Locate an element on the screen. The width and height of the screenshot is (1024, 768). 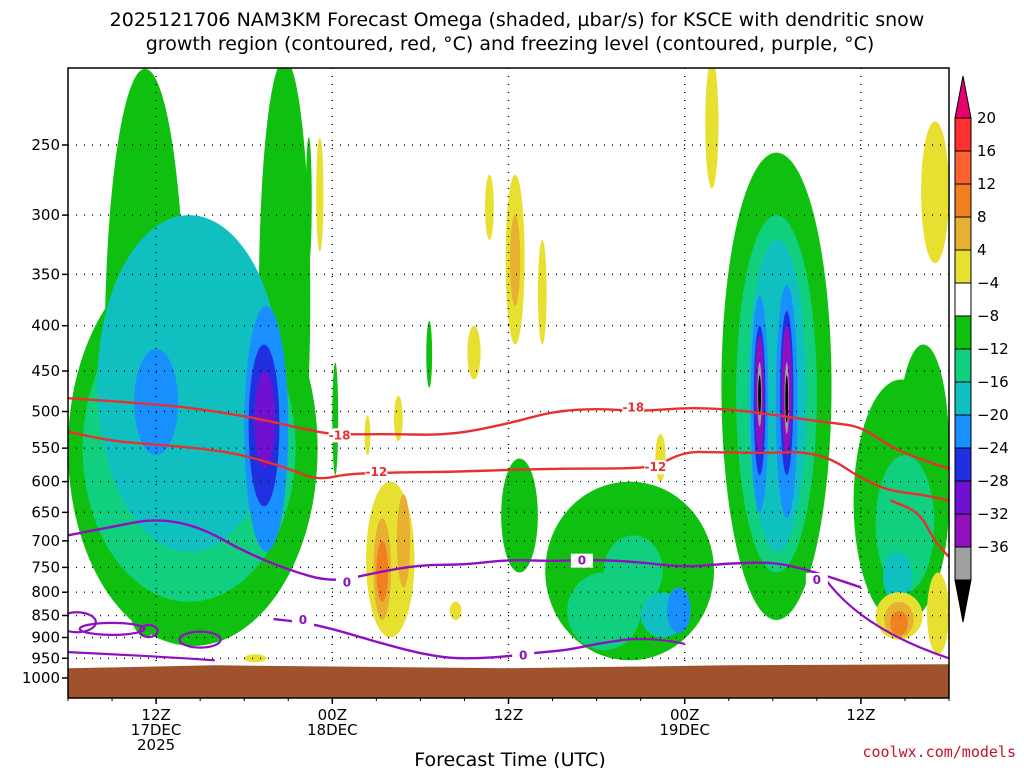
x-tick-label: 17DEC is located at coordinates (156, 730).